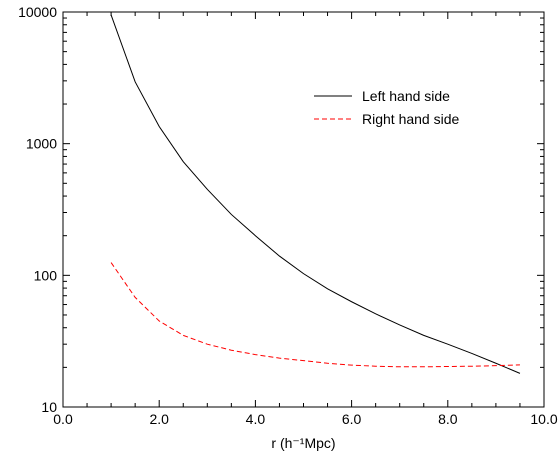 This screenshot has width=558, height=458. I want to click on legend-label: Right hand side, so click(411, 119).